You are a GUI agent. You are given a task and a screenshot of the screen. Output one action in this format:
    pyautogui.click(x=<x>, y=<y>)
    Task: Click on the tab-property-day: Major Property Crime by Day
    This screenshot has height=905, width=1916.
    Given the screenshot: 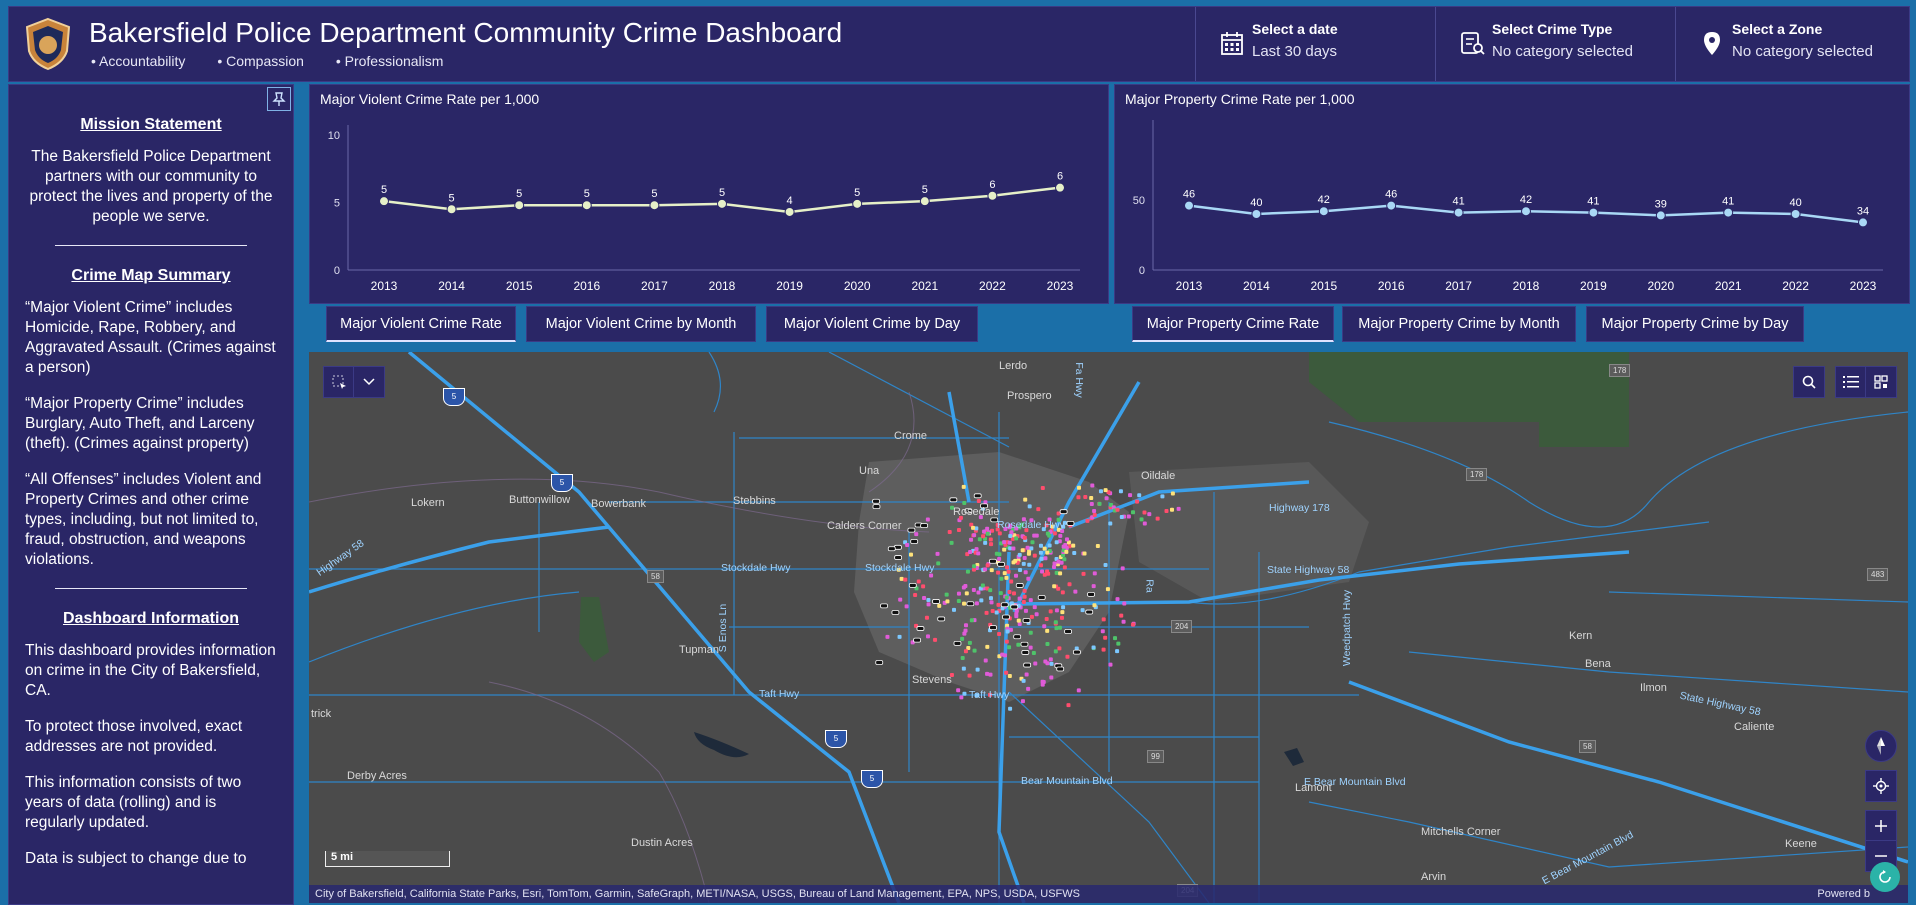 What is the action you would take?
    pyautogui.click(x=1695, y=324)
    